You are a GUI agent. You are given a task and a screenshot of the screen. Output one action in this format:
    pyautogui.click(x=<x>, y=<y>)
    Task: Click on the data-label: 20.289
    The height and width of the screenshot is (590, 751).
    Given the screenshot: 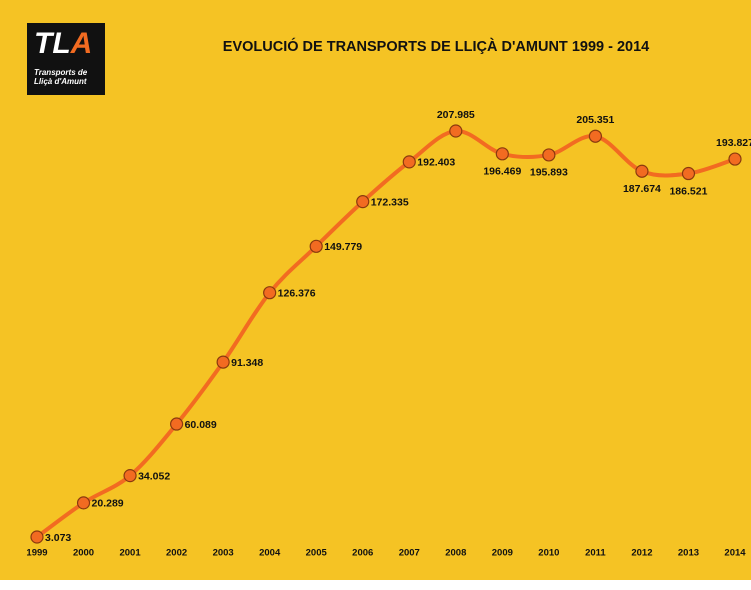 What is the action you would take?
    pyautogui.click(x=108, y=504)
    